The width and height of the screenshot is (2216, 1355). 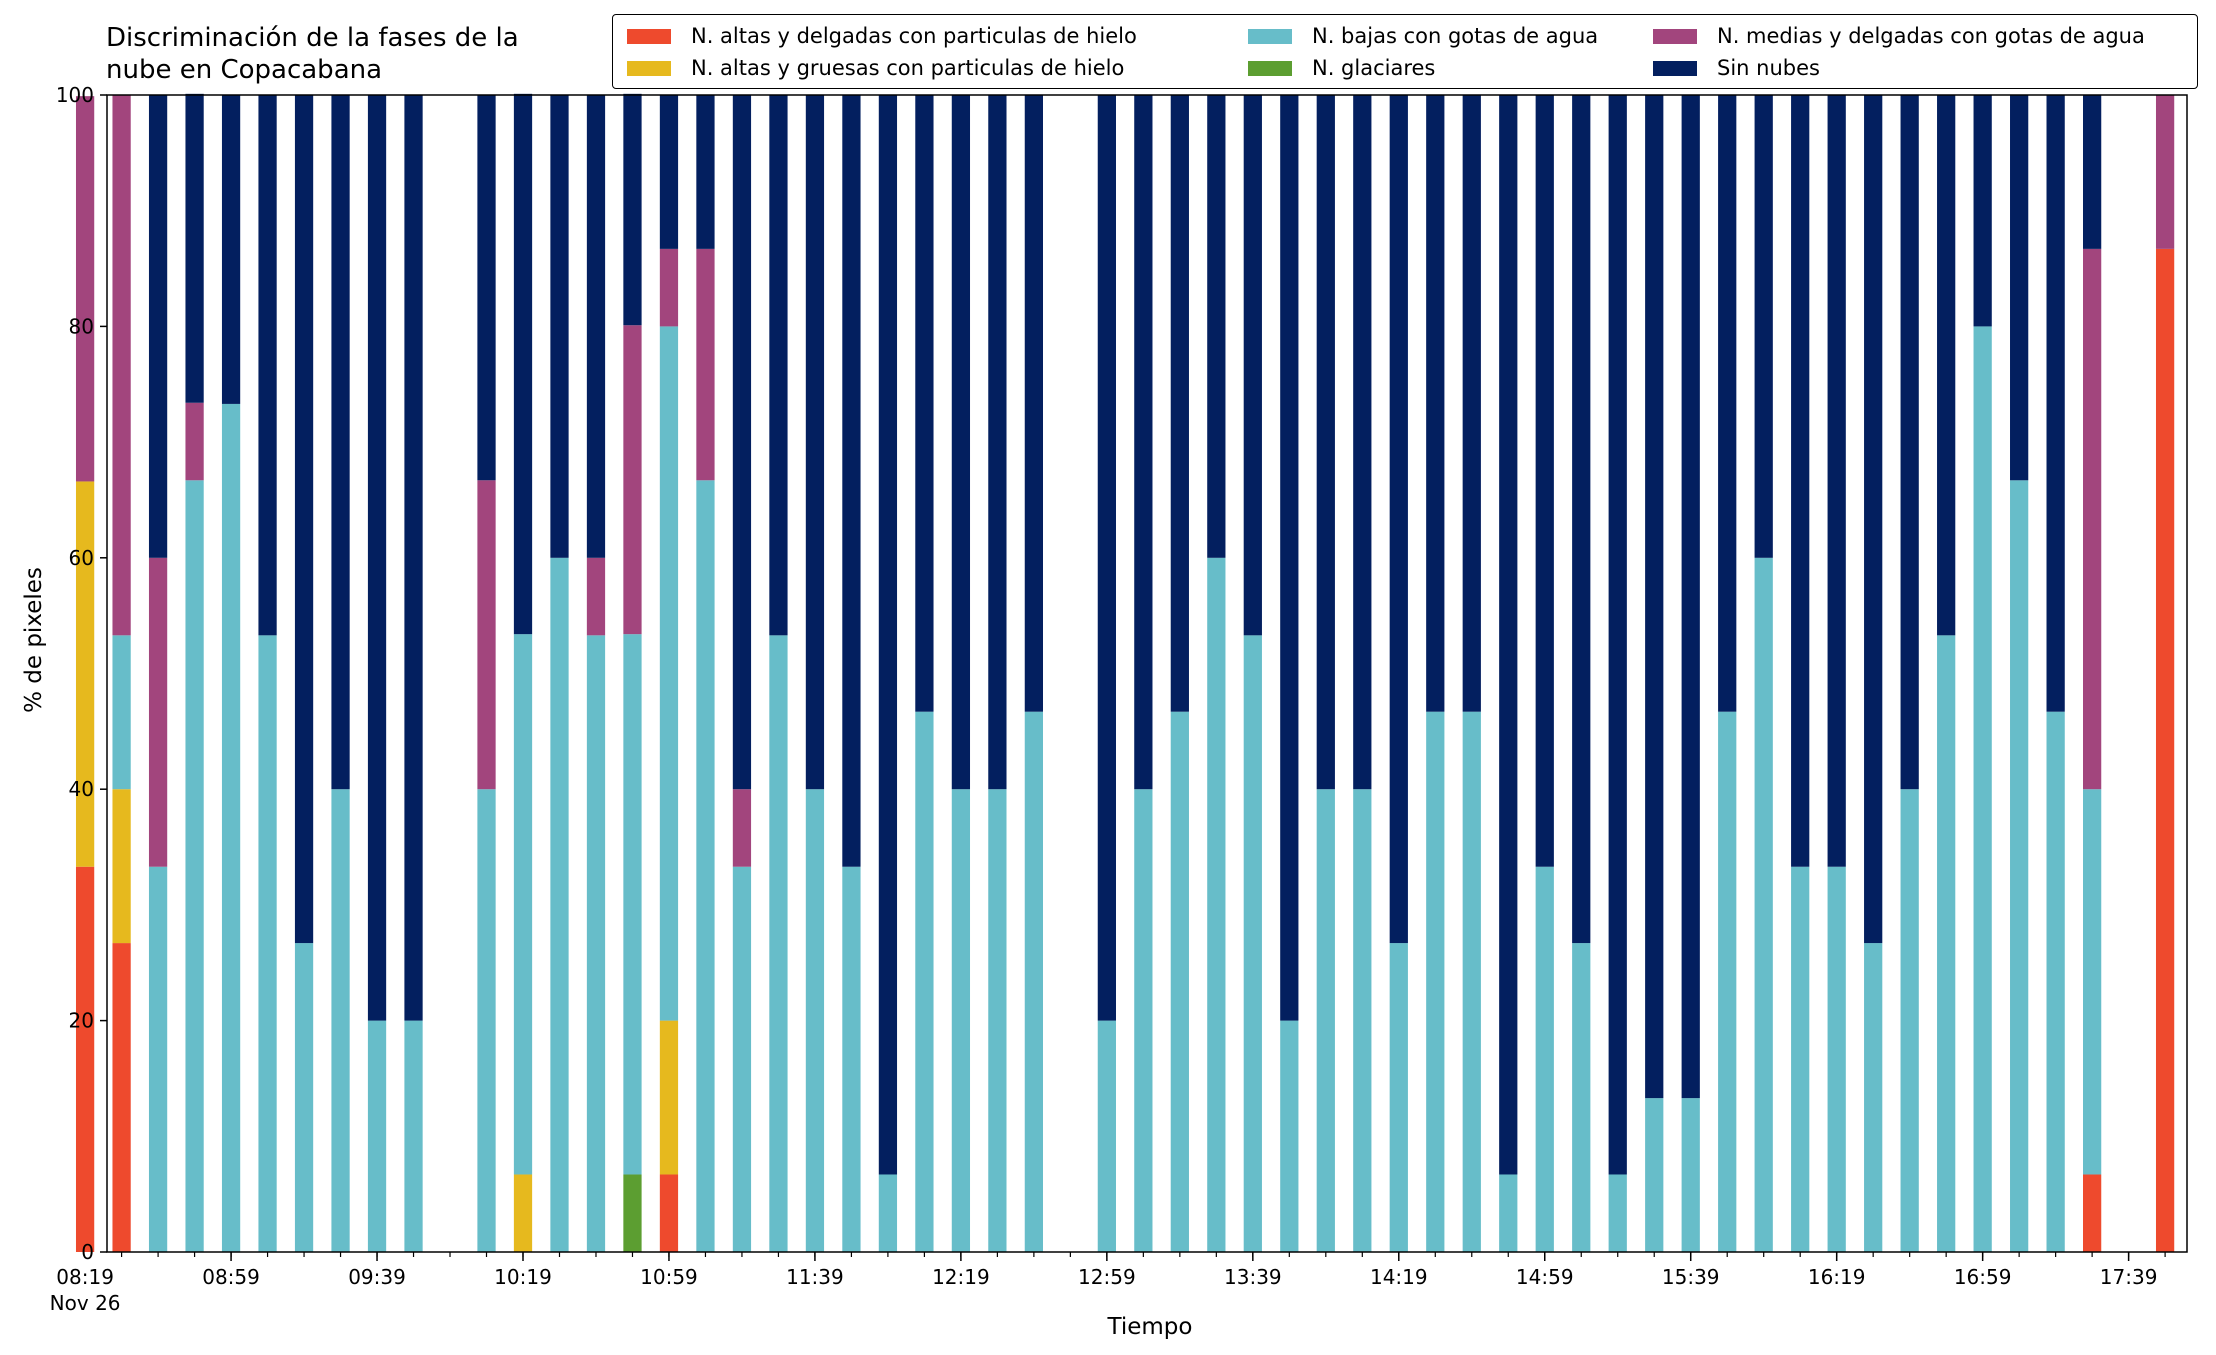 I want to click on x-date-label: Nov 26, so click(x=85, y=1303).